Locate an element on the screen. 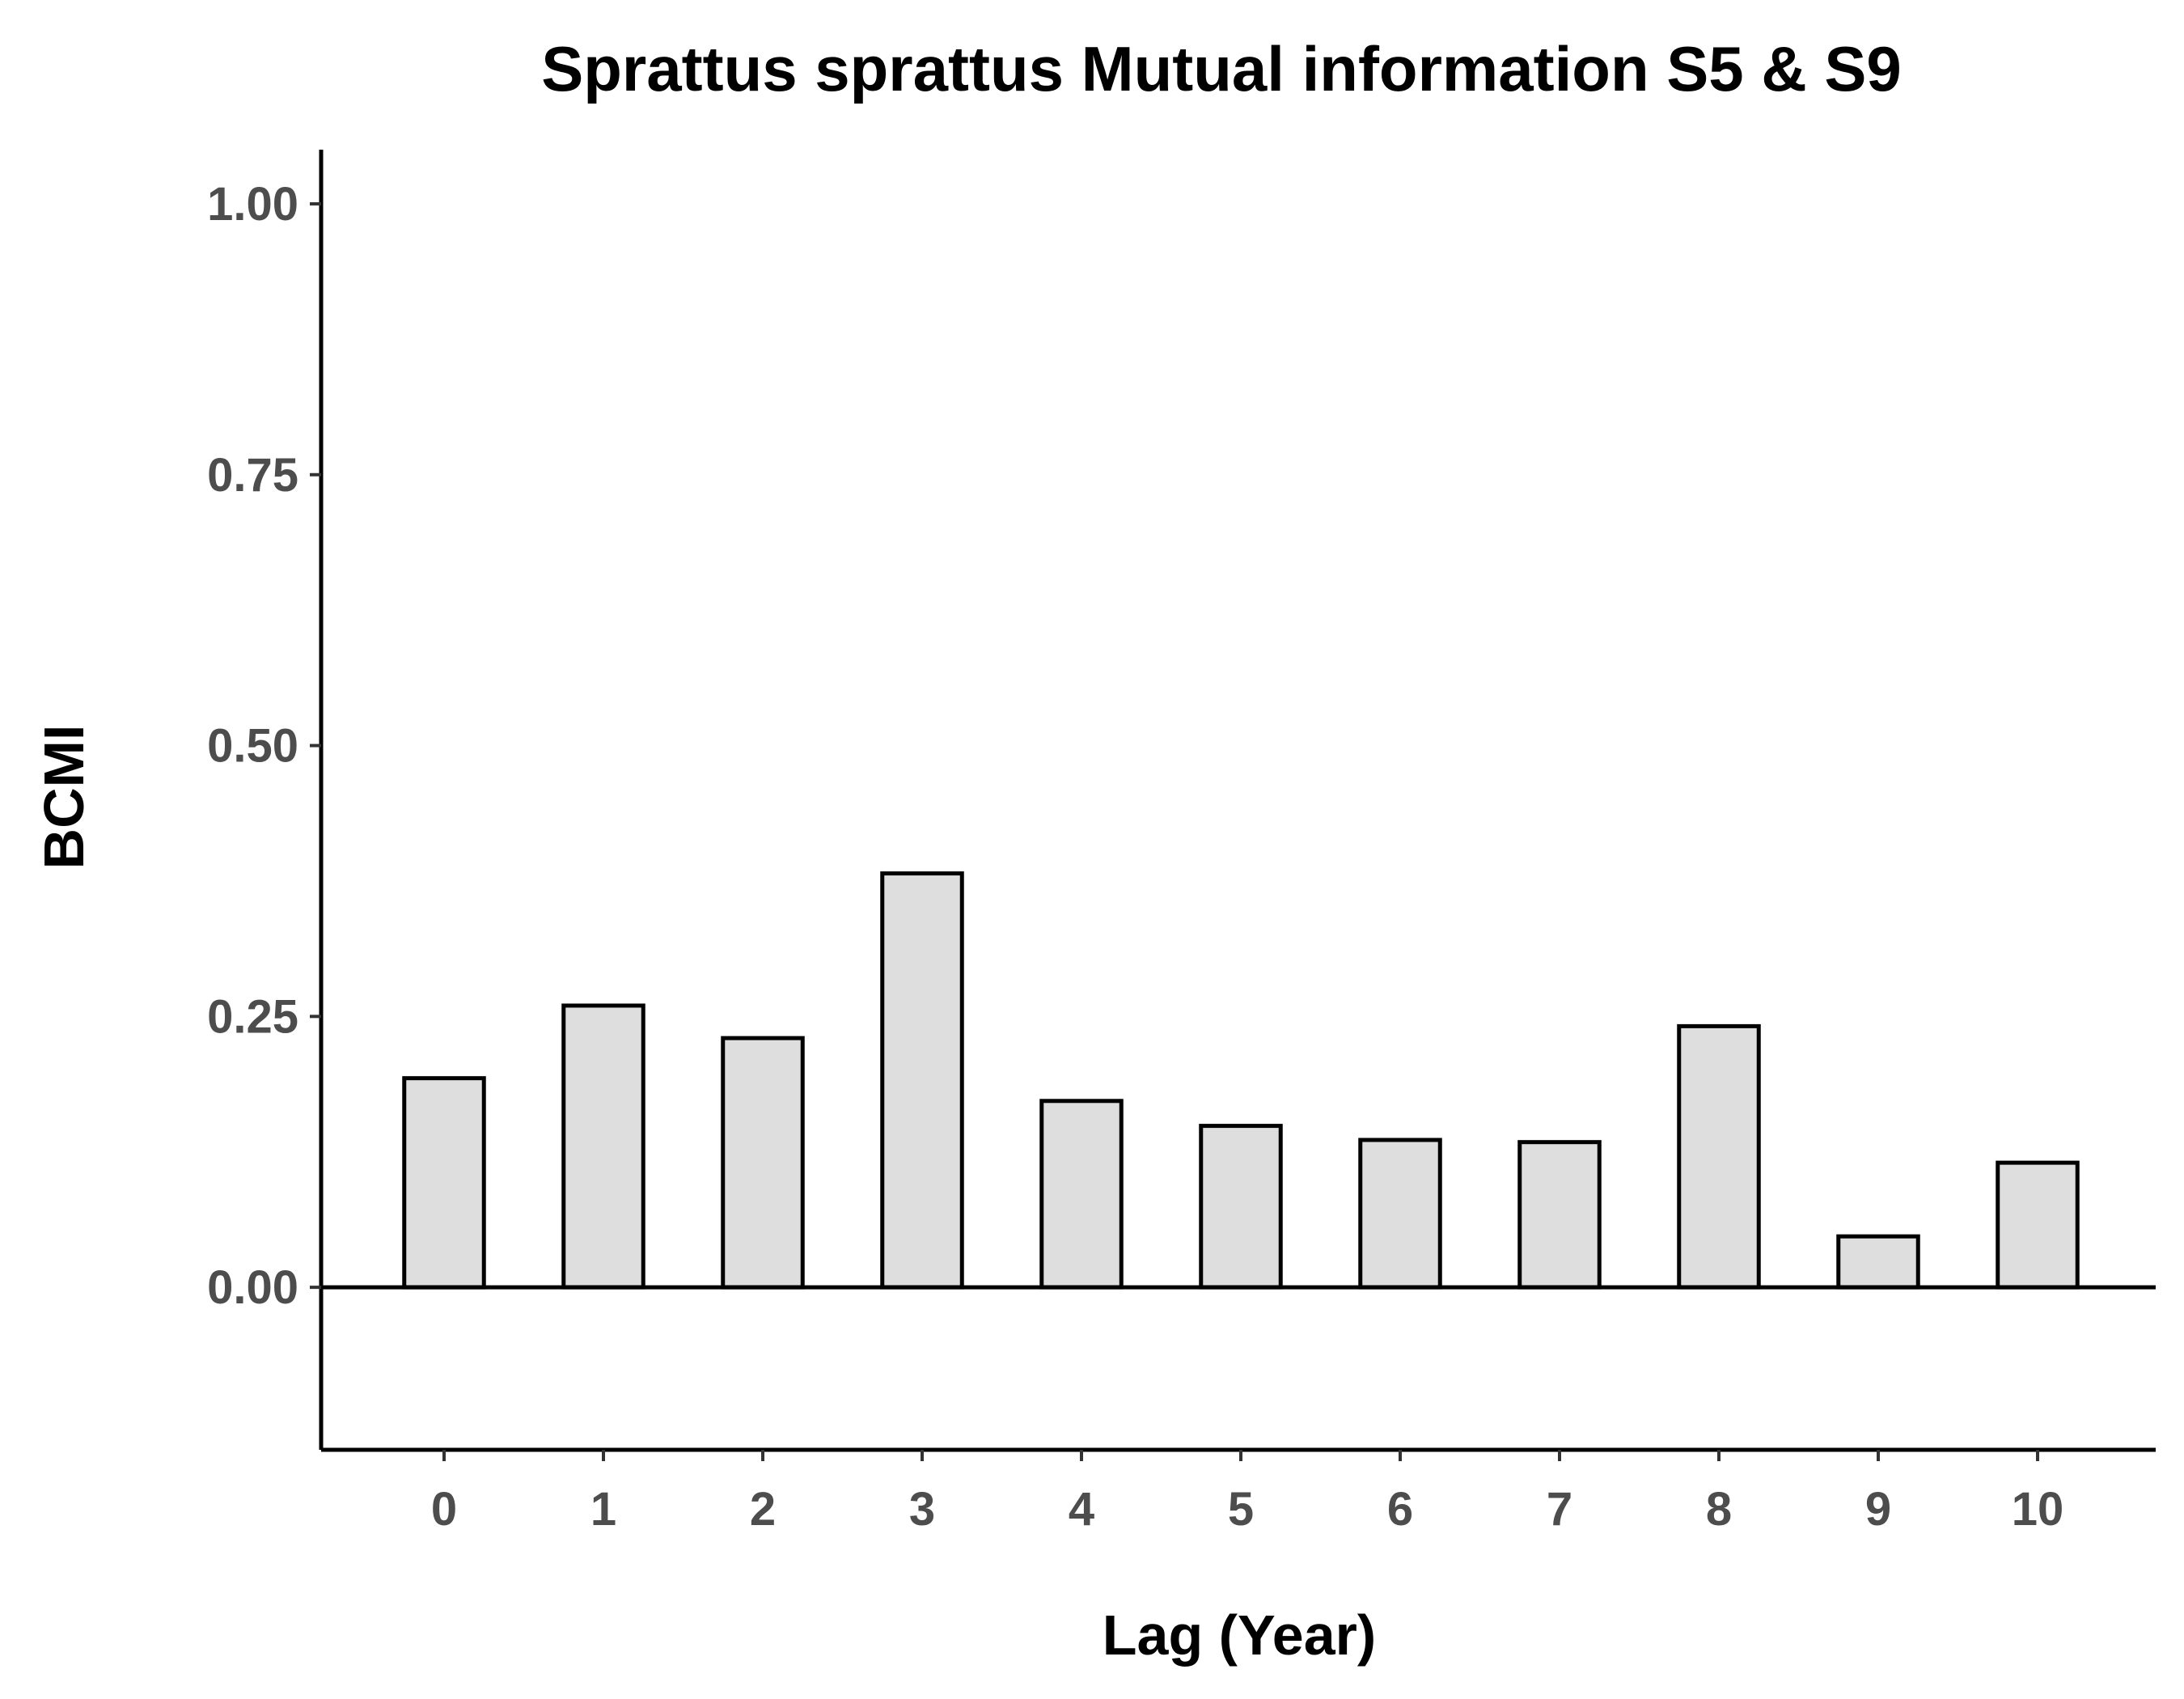 The height and width of the screenshot is (1699, 2184). x-tick-label: 10 is located at coordinates (2038, 1509).